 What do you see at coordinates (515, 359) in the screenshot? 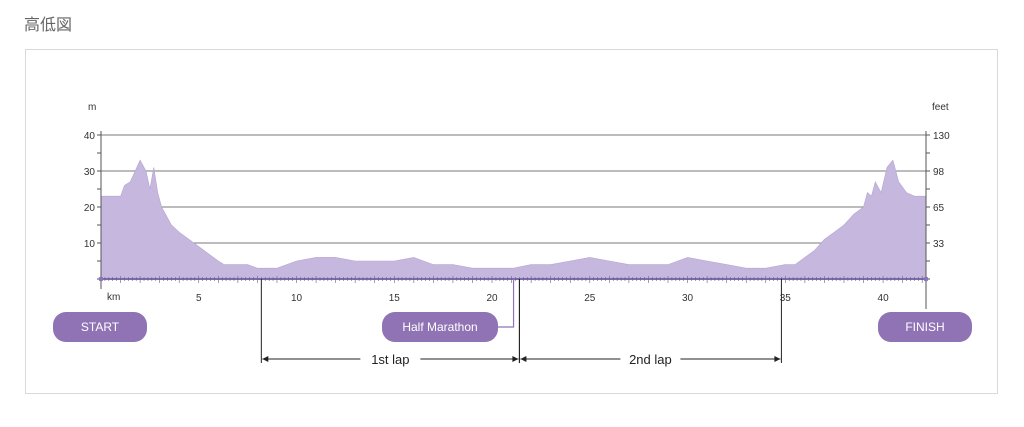
I see `lap1-arrowhead-right` at bounding box center [515, 359].